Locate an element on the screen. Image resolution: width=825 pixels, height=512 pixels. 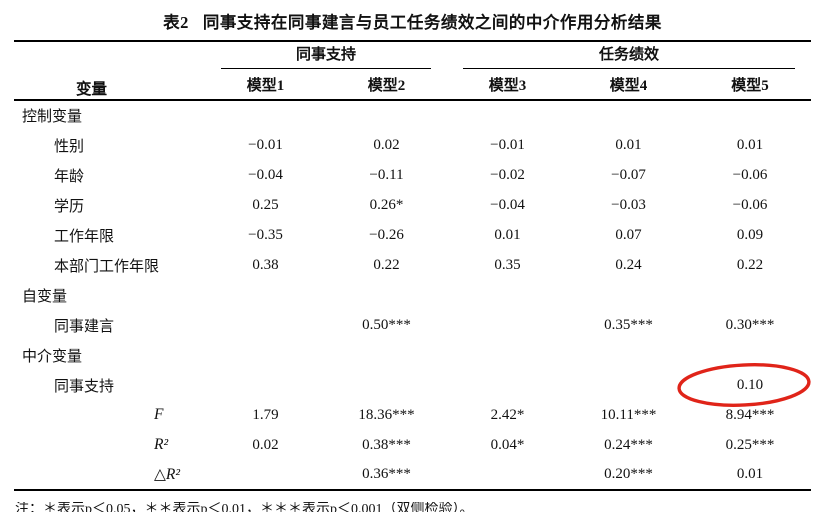
spanner-coworker-support-label: 同事支持 is located at coordinates (326, 56).